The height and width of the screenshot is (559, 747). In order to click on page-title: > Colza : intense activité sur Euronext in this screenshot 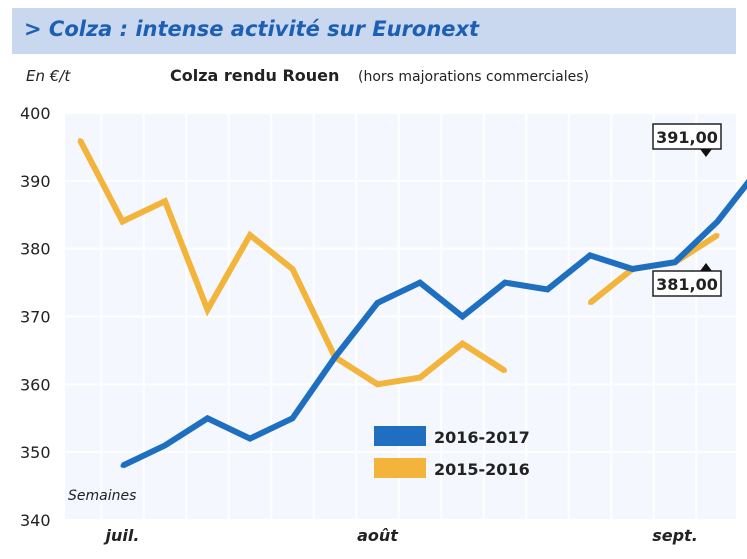, I will do `click(252, 29)`.